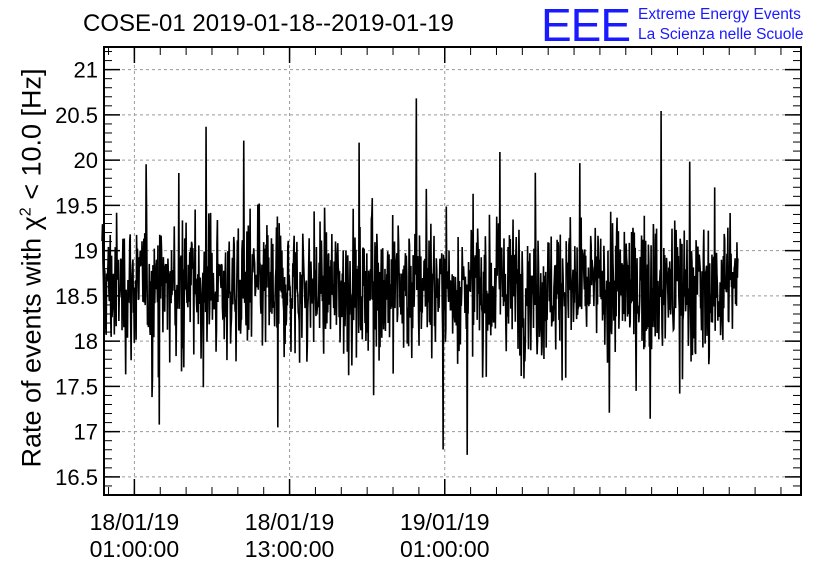 This screenshot has width=836, height=572. Describe the element at coordinates (86, 432) in the screenshot. I see `y-tick-label: 17` at that location.